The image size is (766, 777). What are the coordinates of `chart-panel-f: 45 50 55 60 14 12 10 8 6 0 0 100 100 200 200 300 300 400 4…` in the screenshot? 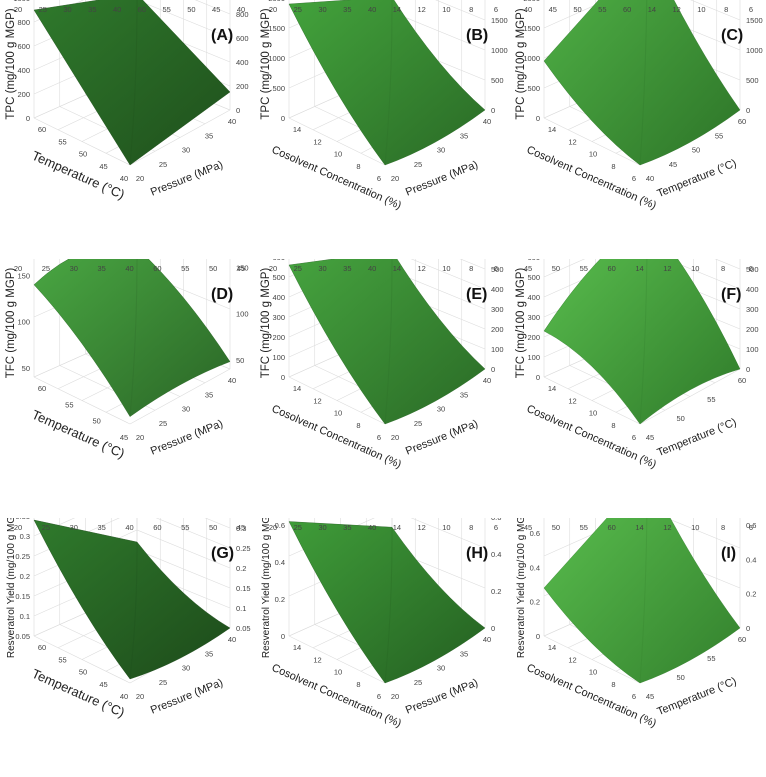 It's located at (639, 388).